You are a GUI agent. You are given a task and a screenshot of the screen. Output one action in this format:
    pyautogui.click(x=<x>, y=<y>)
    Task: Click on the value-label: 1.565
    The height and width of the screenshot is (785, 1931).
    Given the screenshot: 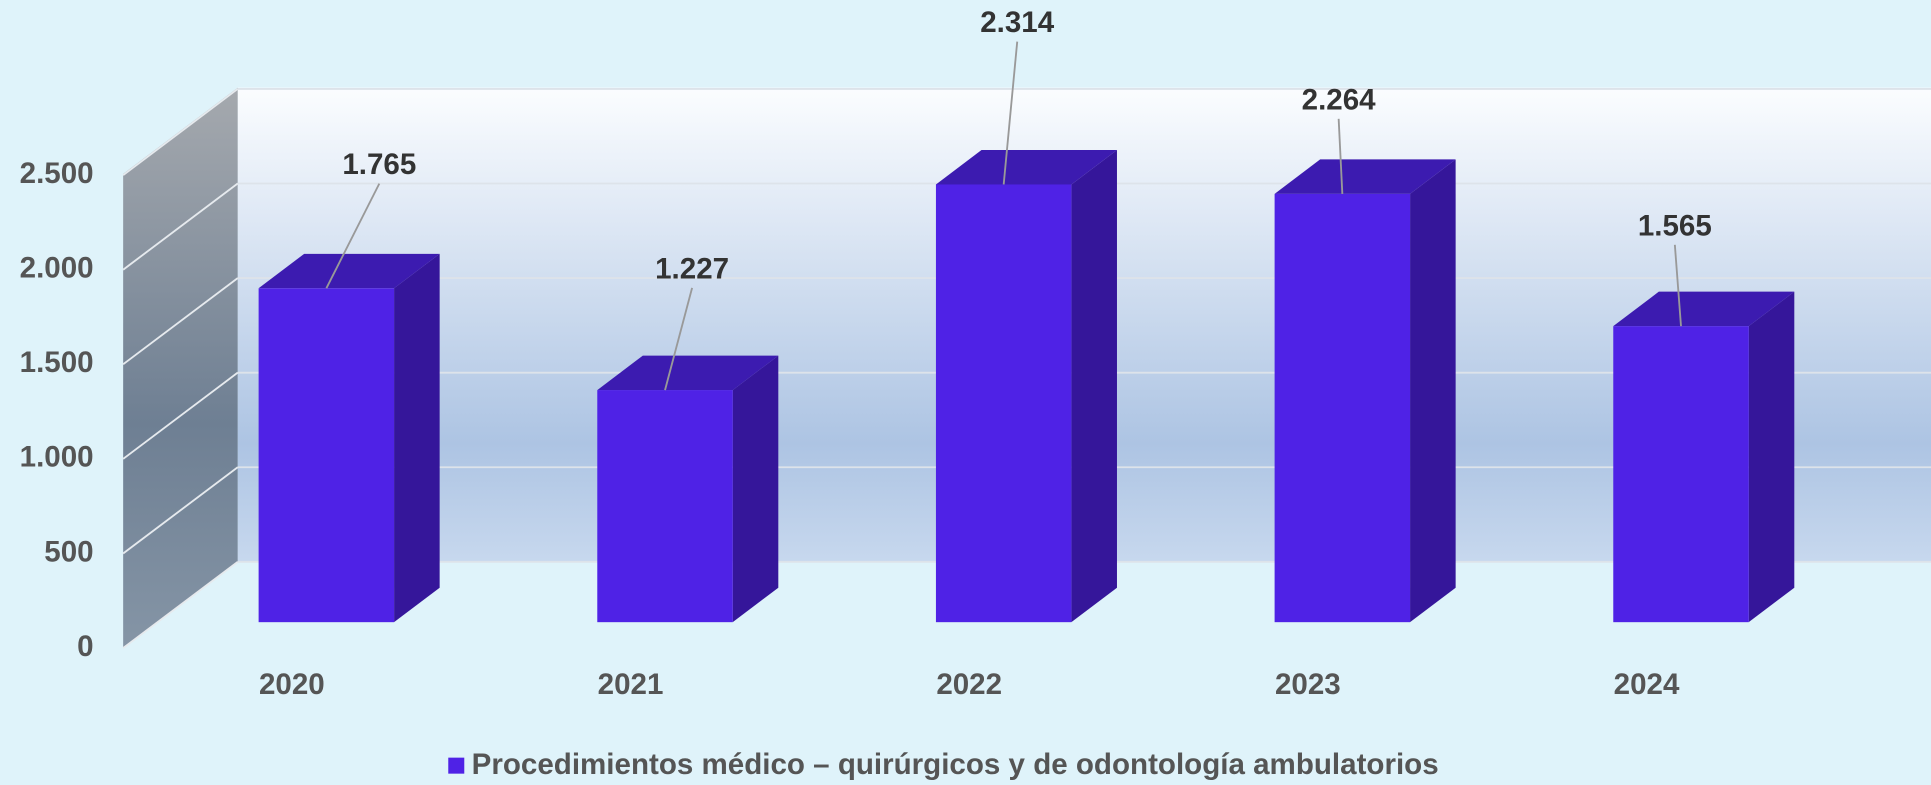 What is the action you would take?
    pyautogui.click(x=1675, y=225)
    